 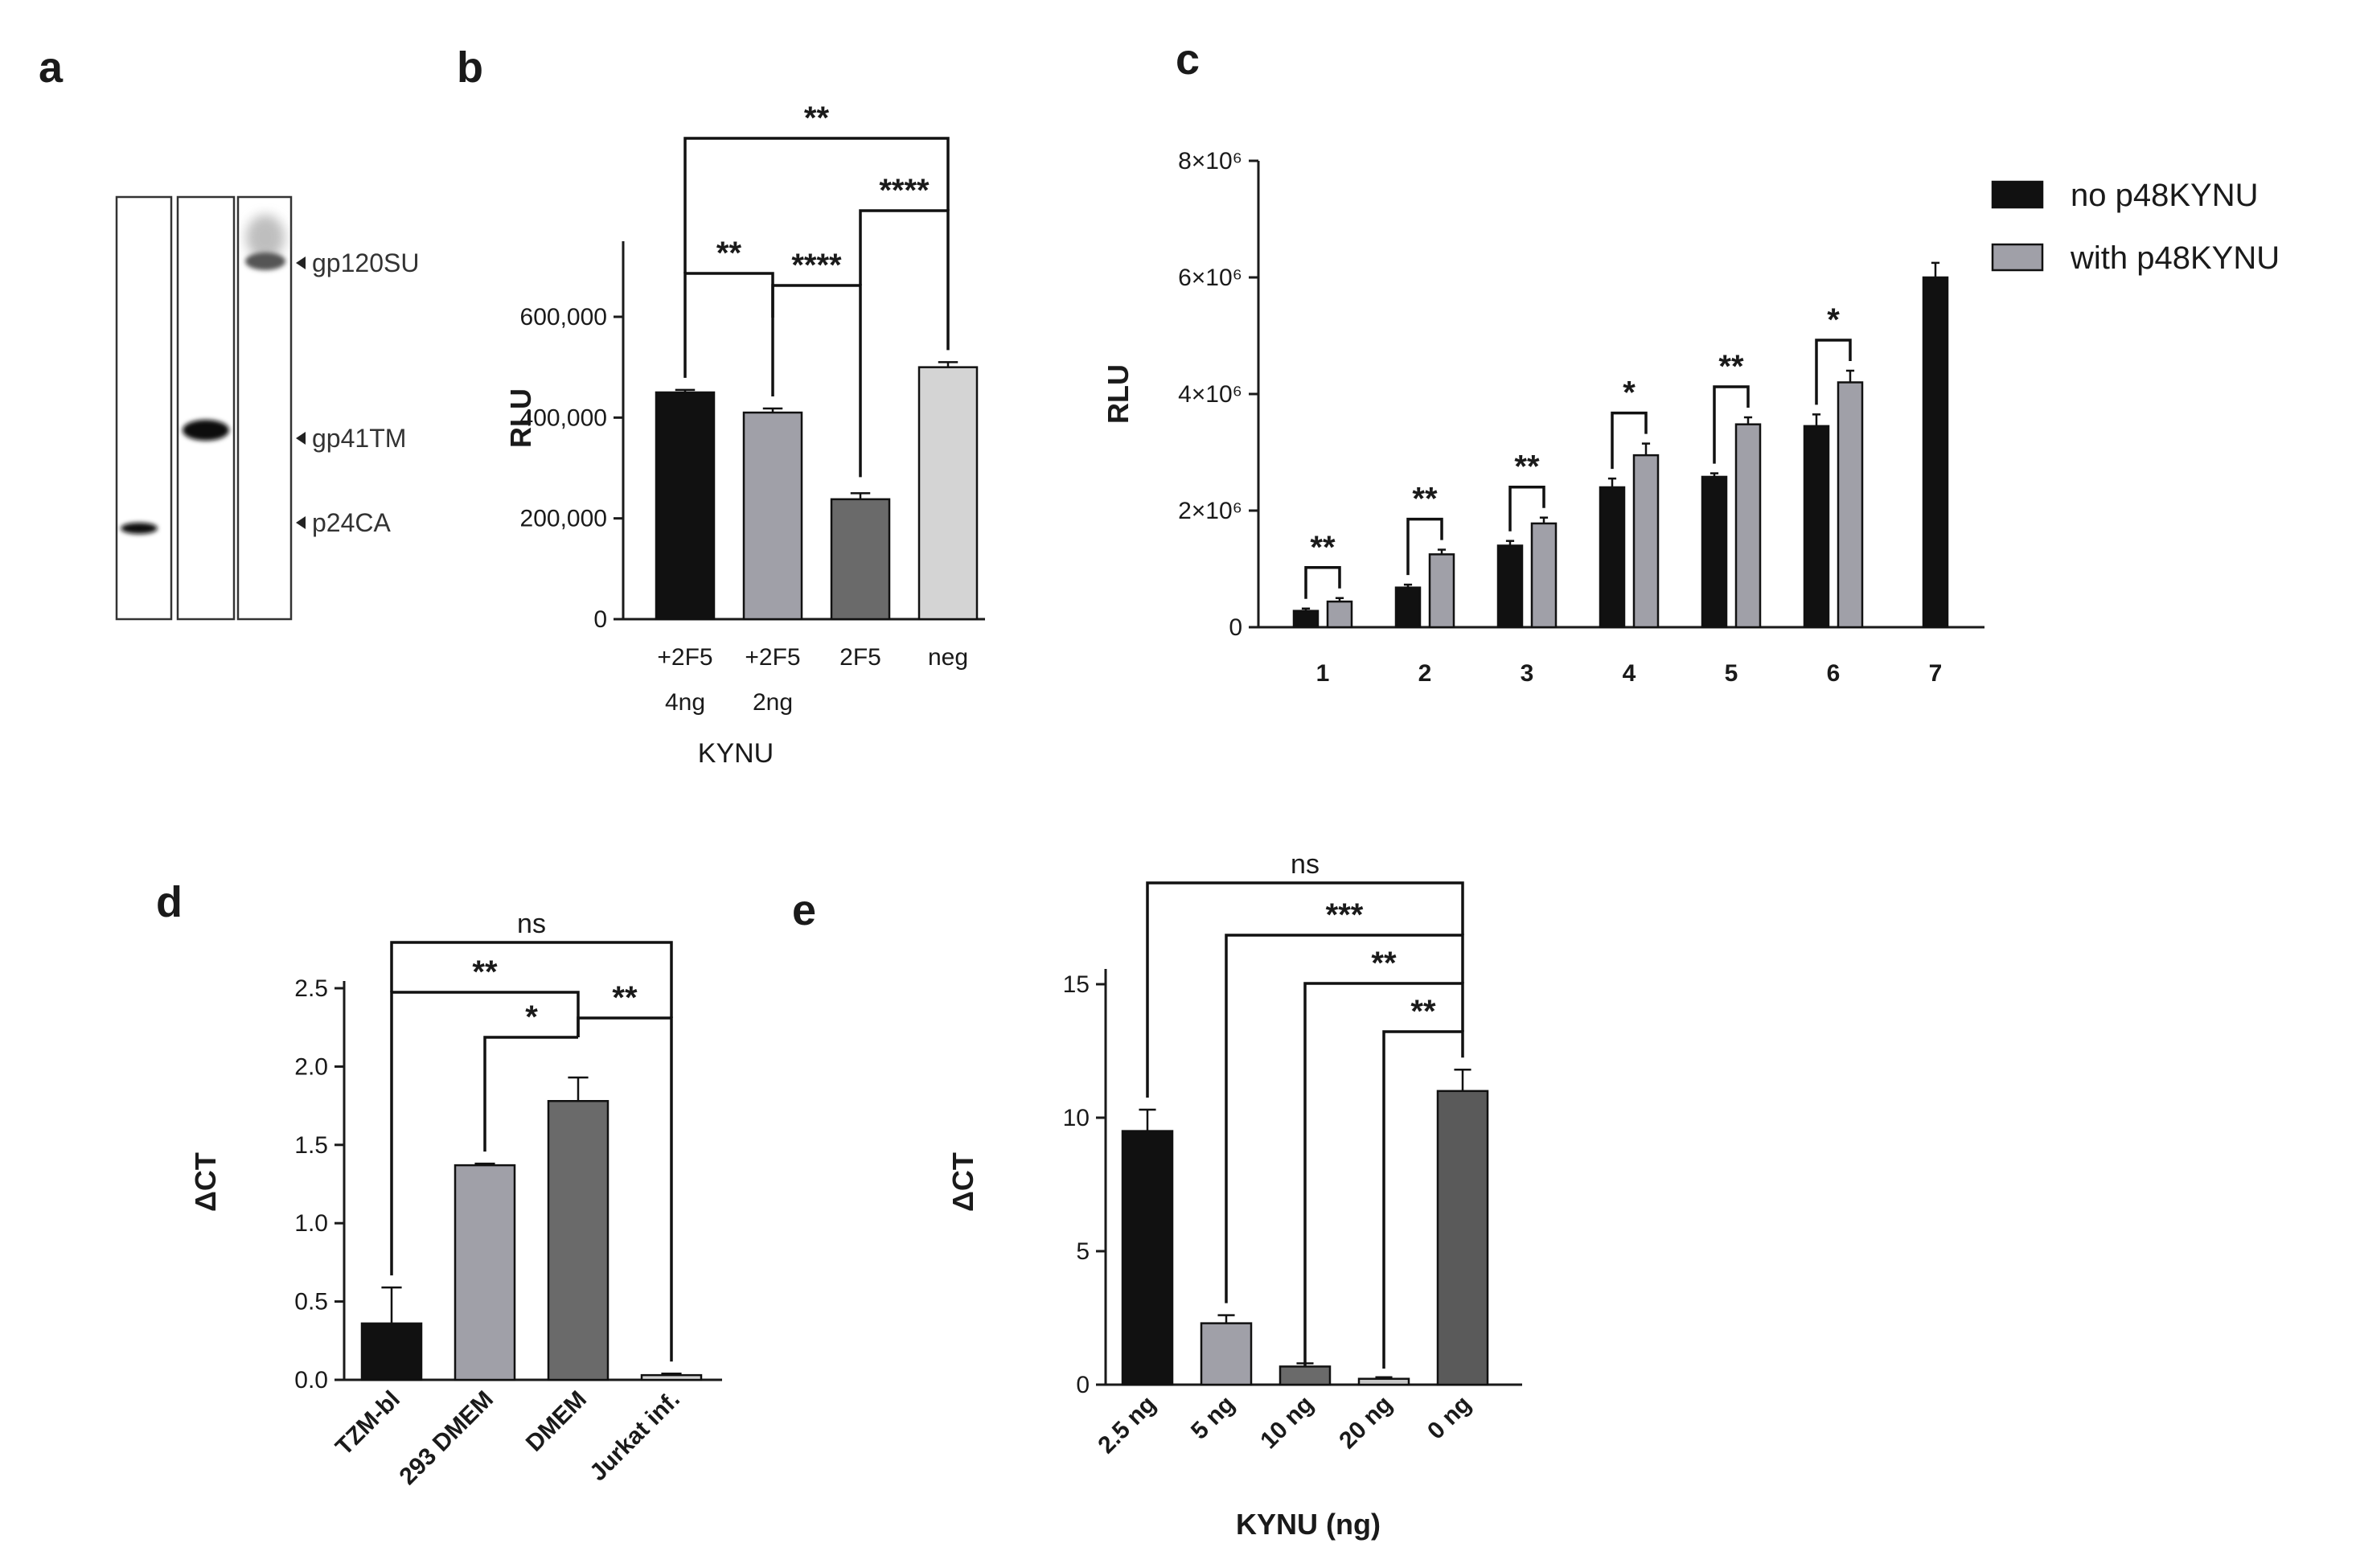 I want to click on x-tick-label: 3, so click(x=1527, y=673).